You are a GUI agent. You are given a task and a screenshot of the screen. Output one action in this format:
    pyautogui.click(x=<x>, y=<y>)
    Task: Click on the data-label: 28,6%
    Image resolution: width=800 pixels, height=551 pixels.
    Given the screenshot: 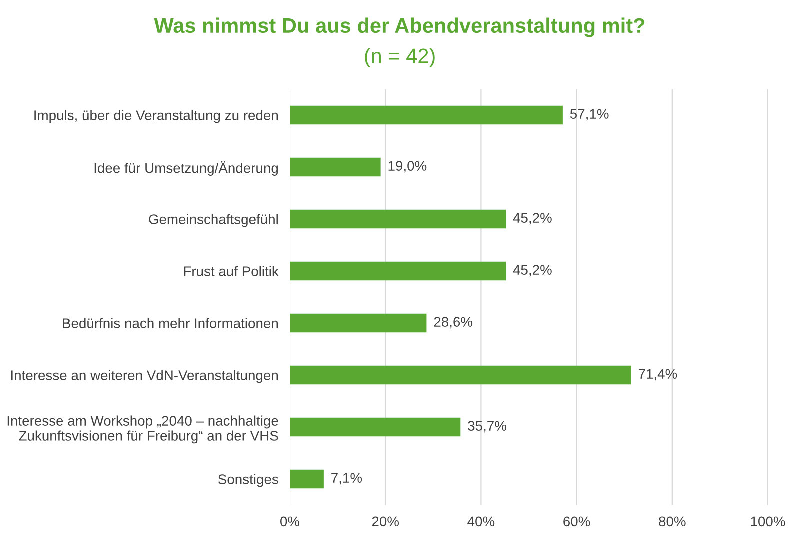 What is the action you would take?
    pyautogui.click(x=453, y=323)
    